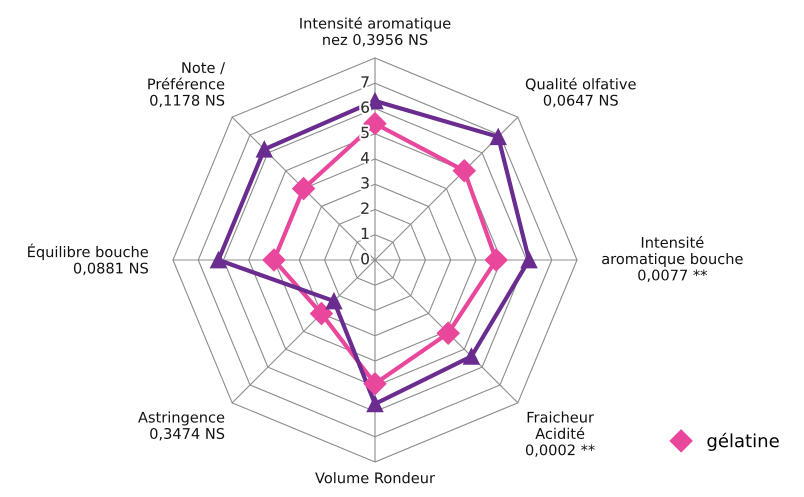 The height and width of the screenshot is (497, 804). Describe the element at coordinates (560, 434) in the screenshot. I see `spoke-label: Fraicheur Acidité 0,0002 **` at that location.